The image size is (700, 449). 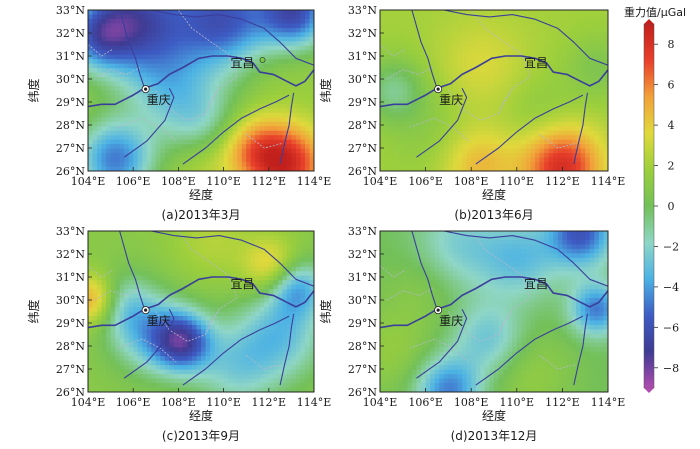 What do you see at coordinates (262, 60) in the screenshot?
I see `city-marker` at bounding box center [262, 60].